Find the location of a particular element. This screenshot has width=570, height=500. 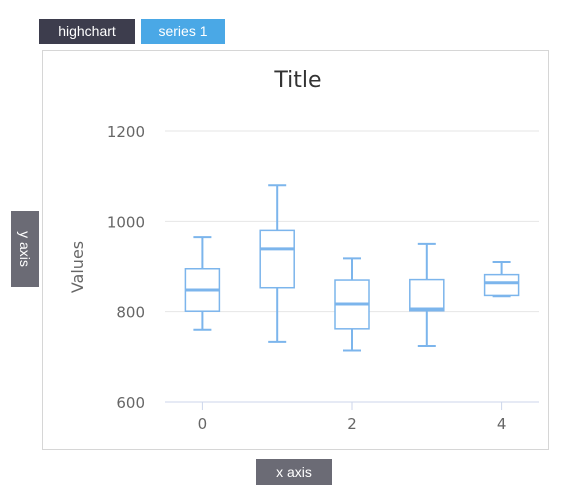

y-tick-label: 1000 is located at coordinates (126, 222).